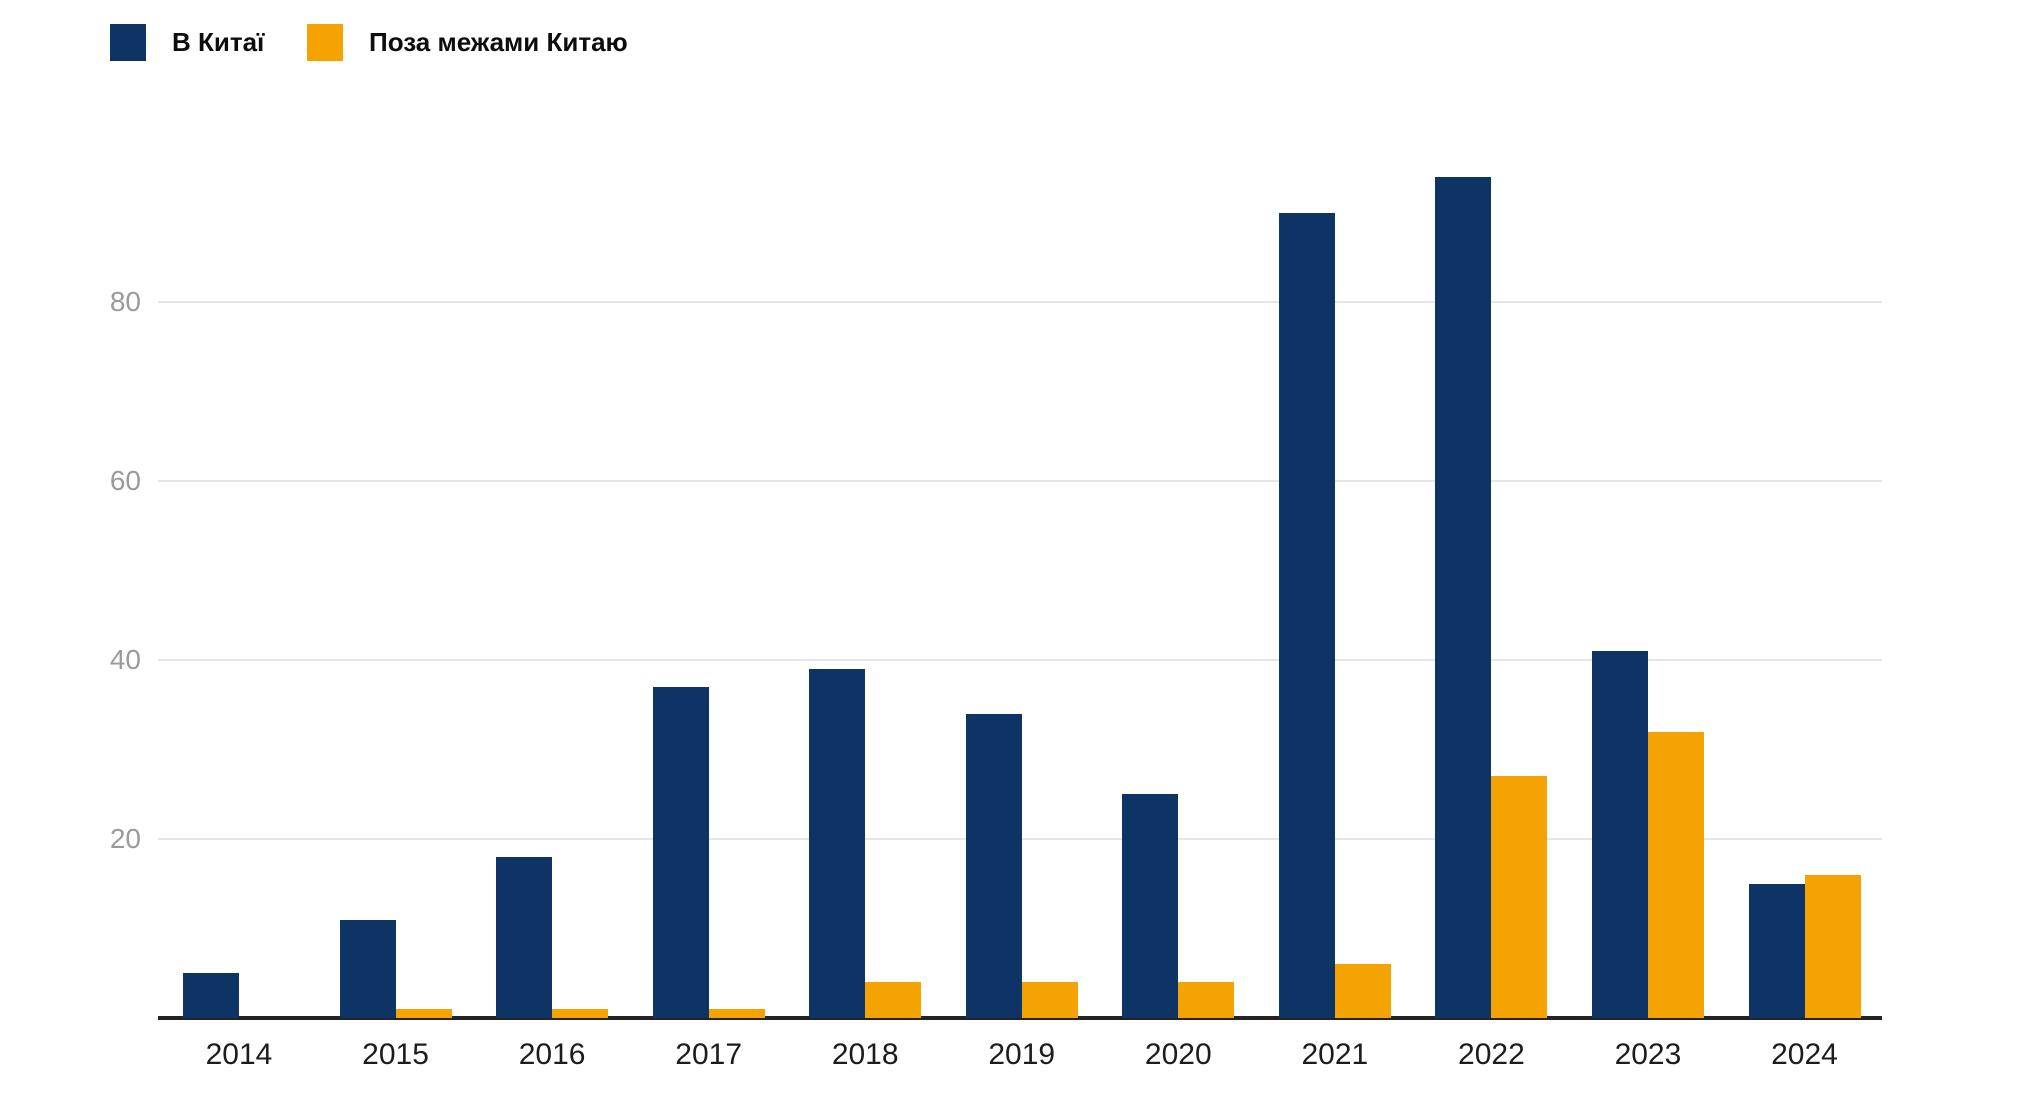  I want to click on y-axis-tick-80: 80, so click(125, 301).